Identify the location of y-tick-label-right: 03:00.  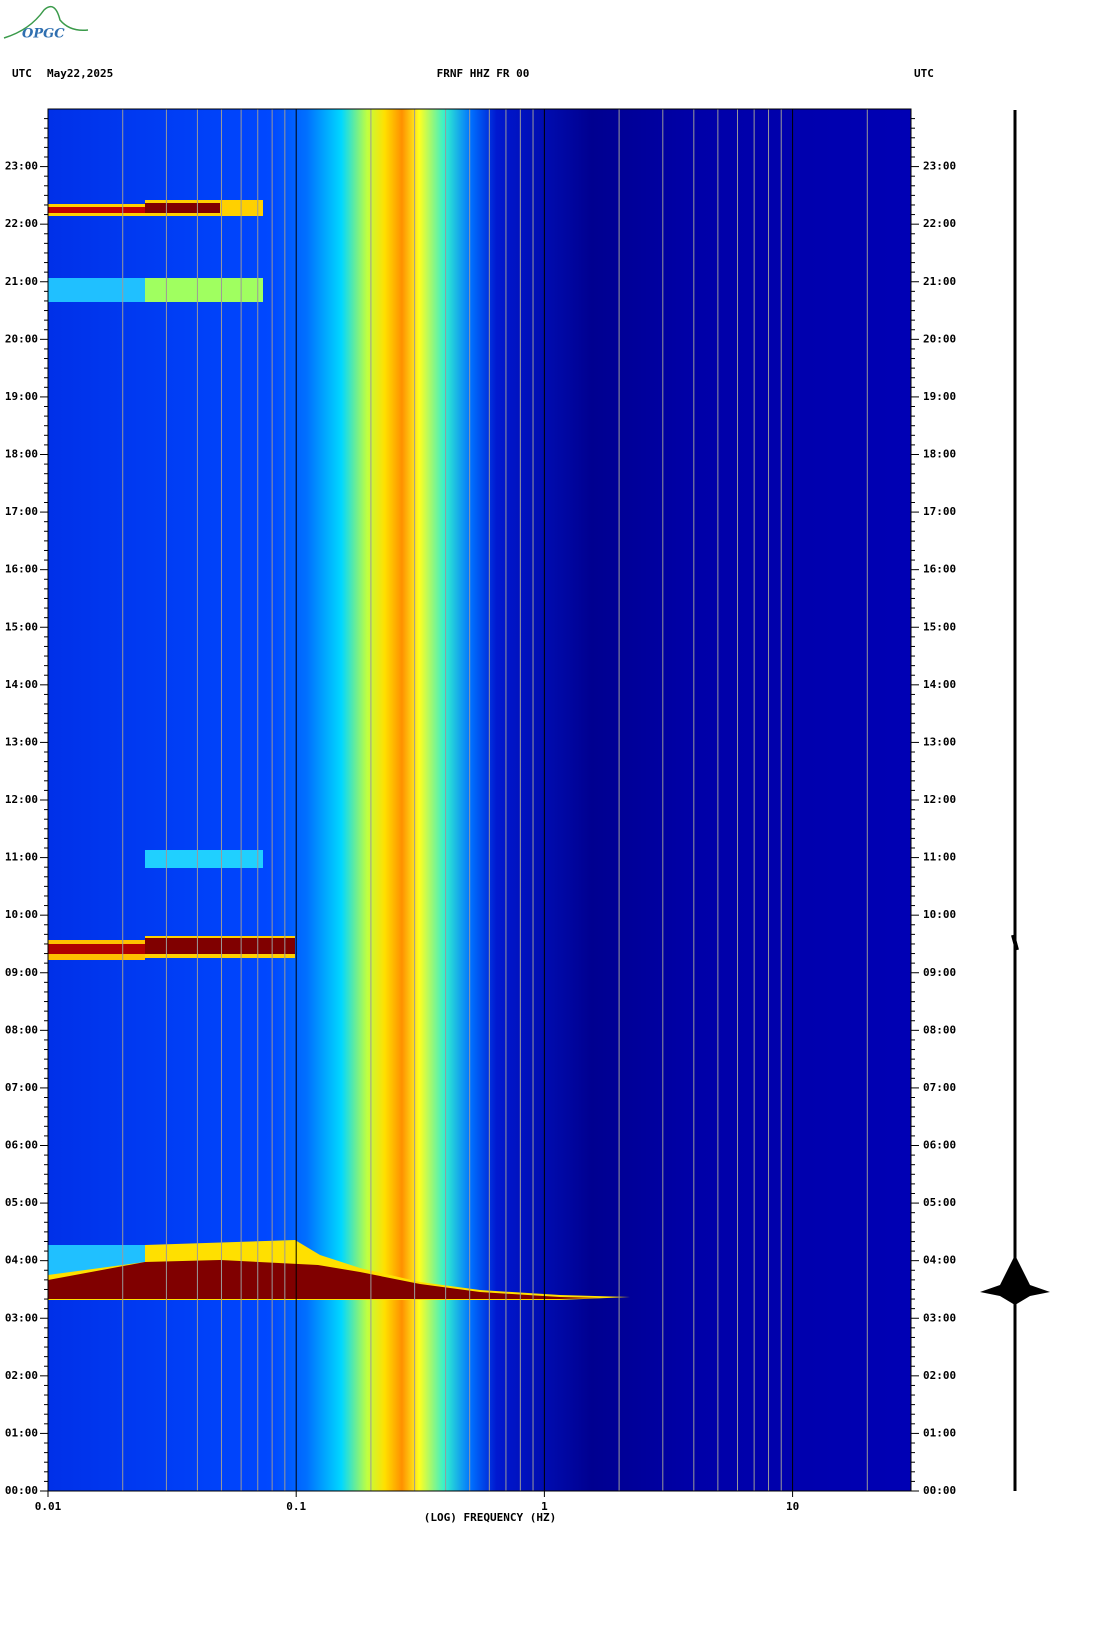
(939, 1317).